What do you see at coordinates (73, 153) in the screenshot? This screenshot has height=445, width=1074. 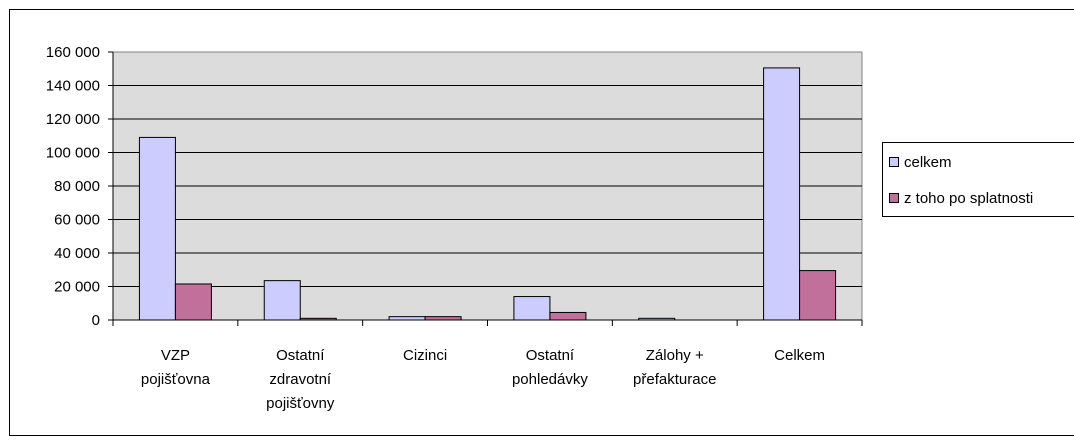 I see `y-tick-label: 100 000` at bounding box center [73, 153].